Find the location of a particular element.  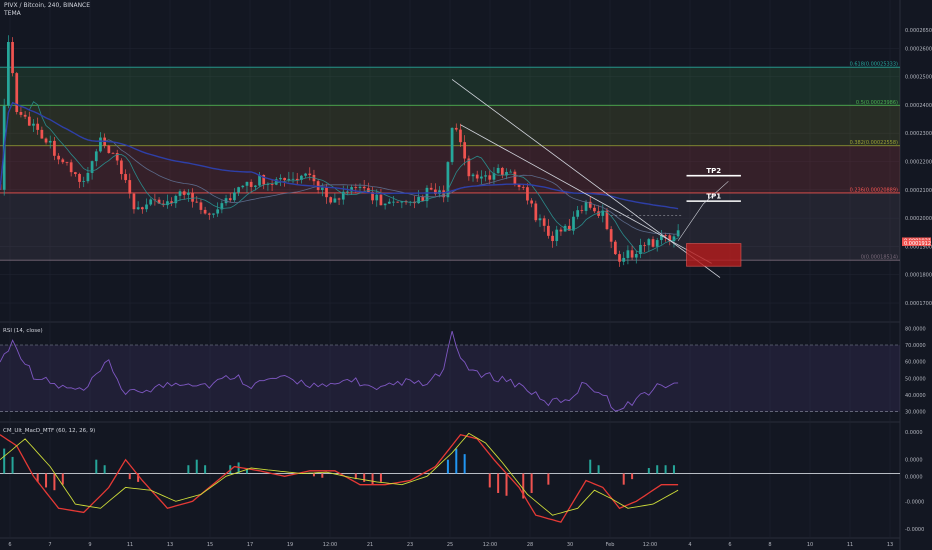

x-tick-label: 10 is located at coordinates (810, 545).